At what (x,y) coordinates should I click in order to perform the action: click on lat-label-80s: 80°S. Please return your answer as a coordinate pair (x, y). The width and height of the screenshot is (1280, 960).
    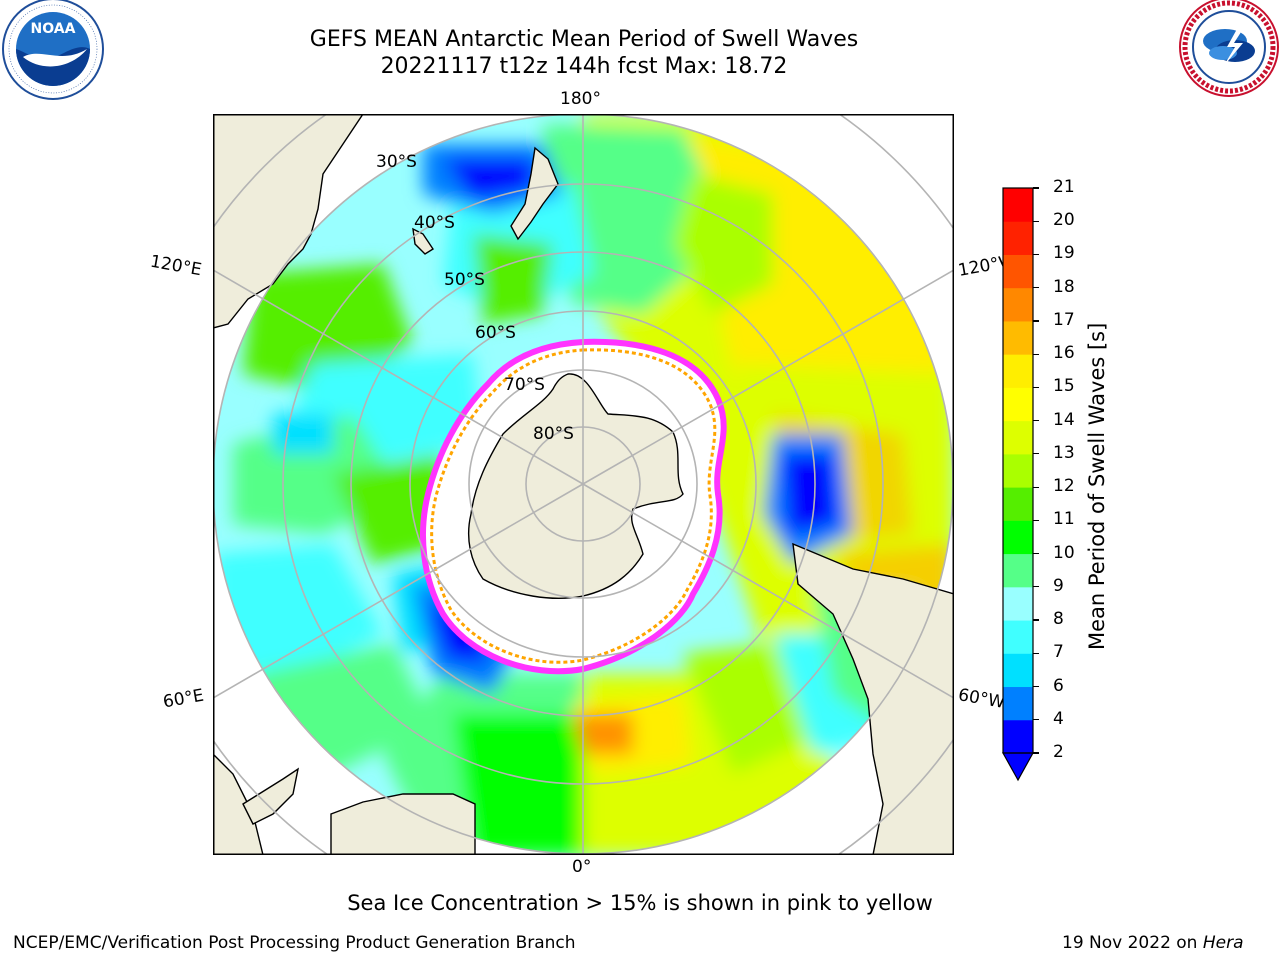
    Looking at the image, I should click on (553, 434).